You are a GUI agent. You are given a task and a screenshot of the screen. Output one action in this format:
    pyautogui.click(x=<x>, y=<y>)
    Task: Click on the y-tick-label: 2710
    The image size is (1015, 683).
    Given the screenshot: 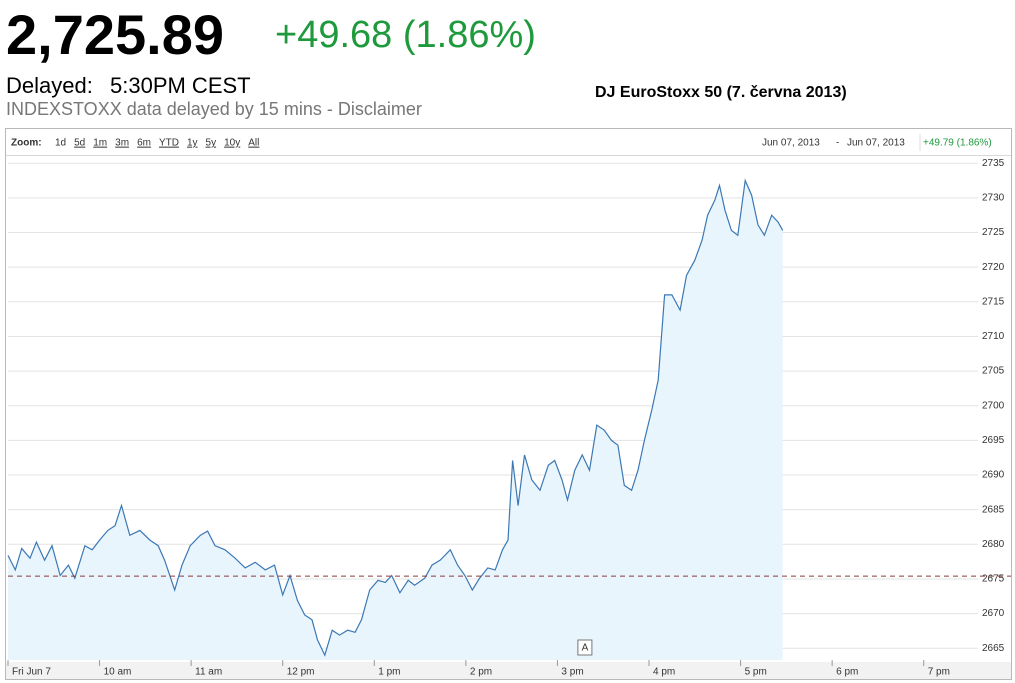 What is the action you would take?
    pyautogui.click(x=993, y=336)
    